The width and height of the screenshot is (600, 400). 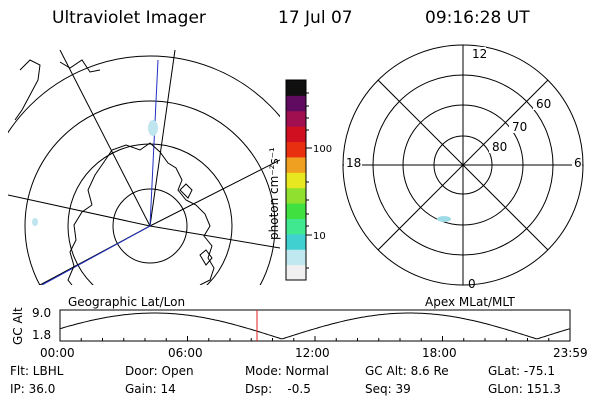 What do you see at coordinates (578, 163) in the screenshot?
I see `mlt-label-6: 6` at bounding box center [578, 163].